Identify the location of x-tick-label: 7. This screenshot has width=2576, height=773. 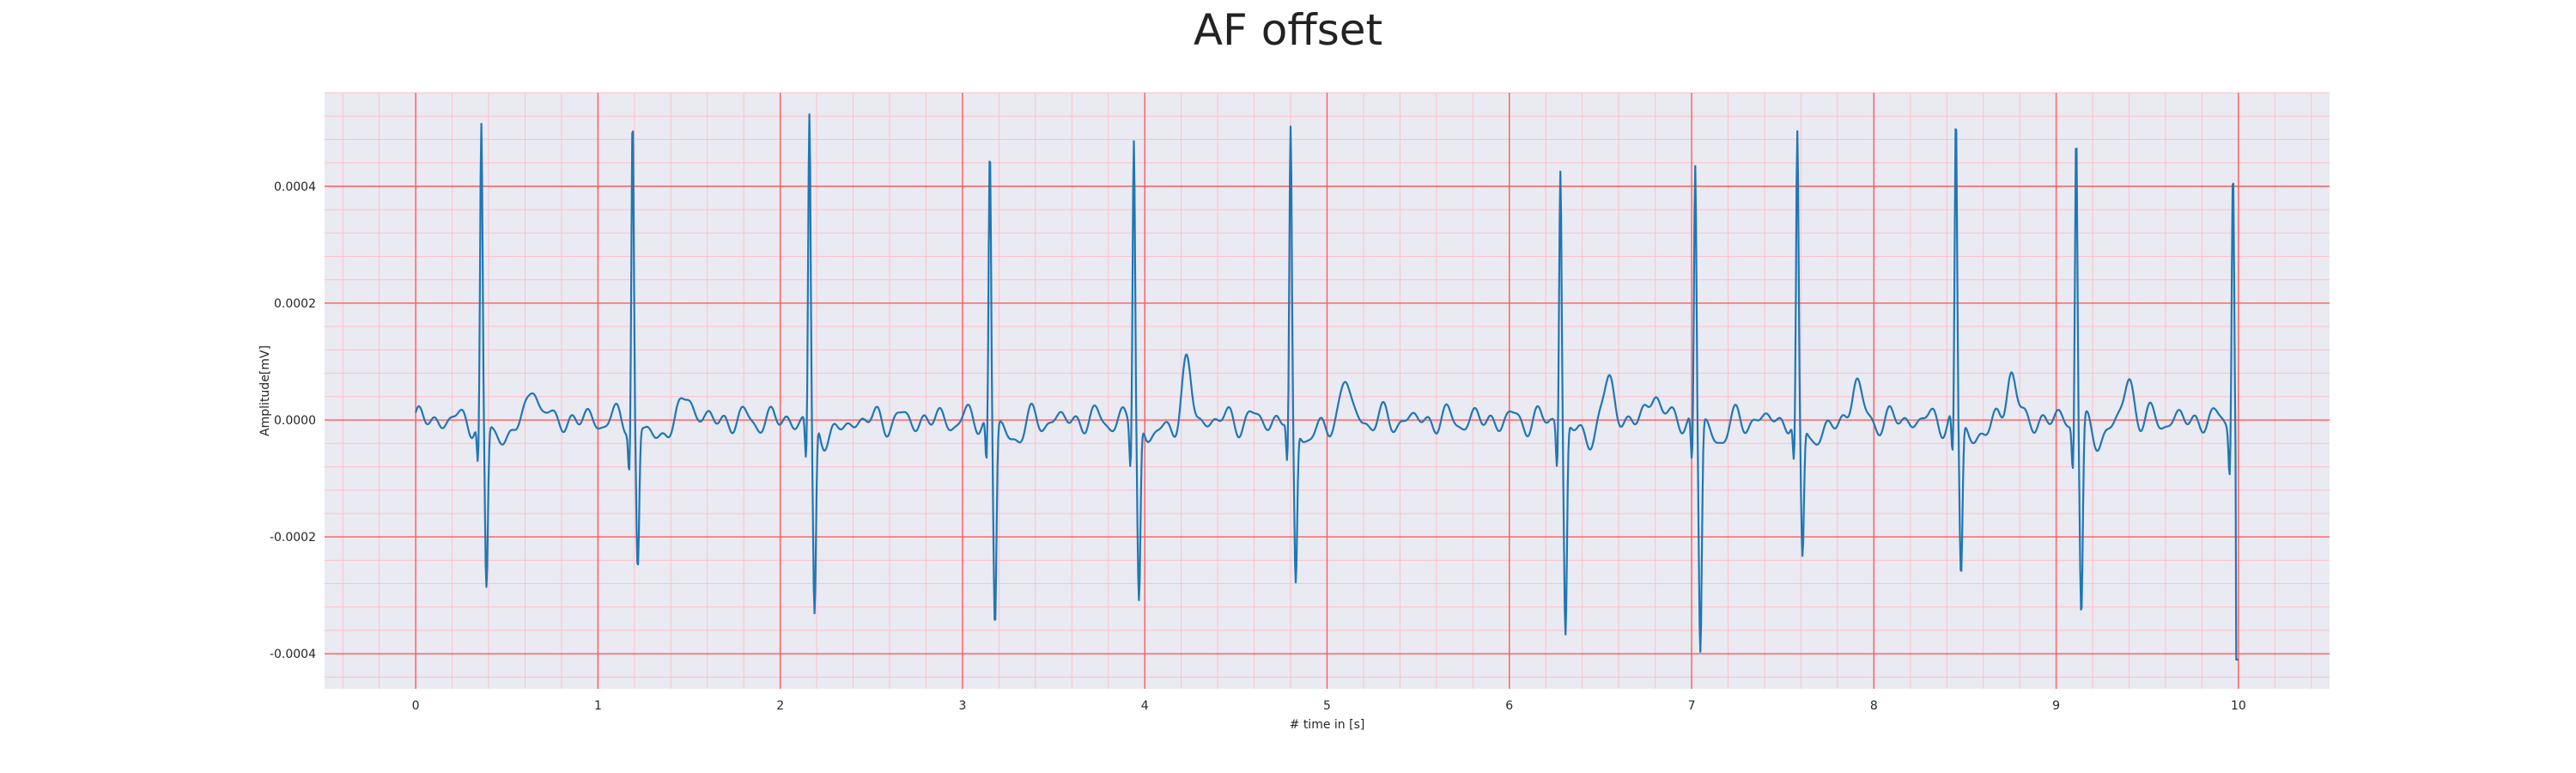
(1692, 706).